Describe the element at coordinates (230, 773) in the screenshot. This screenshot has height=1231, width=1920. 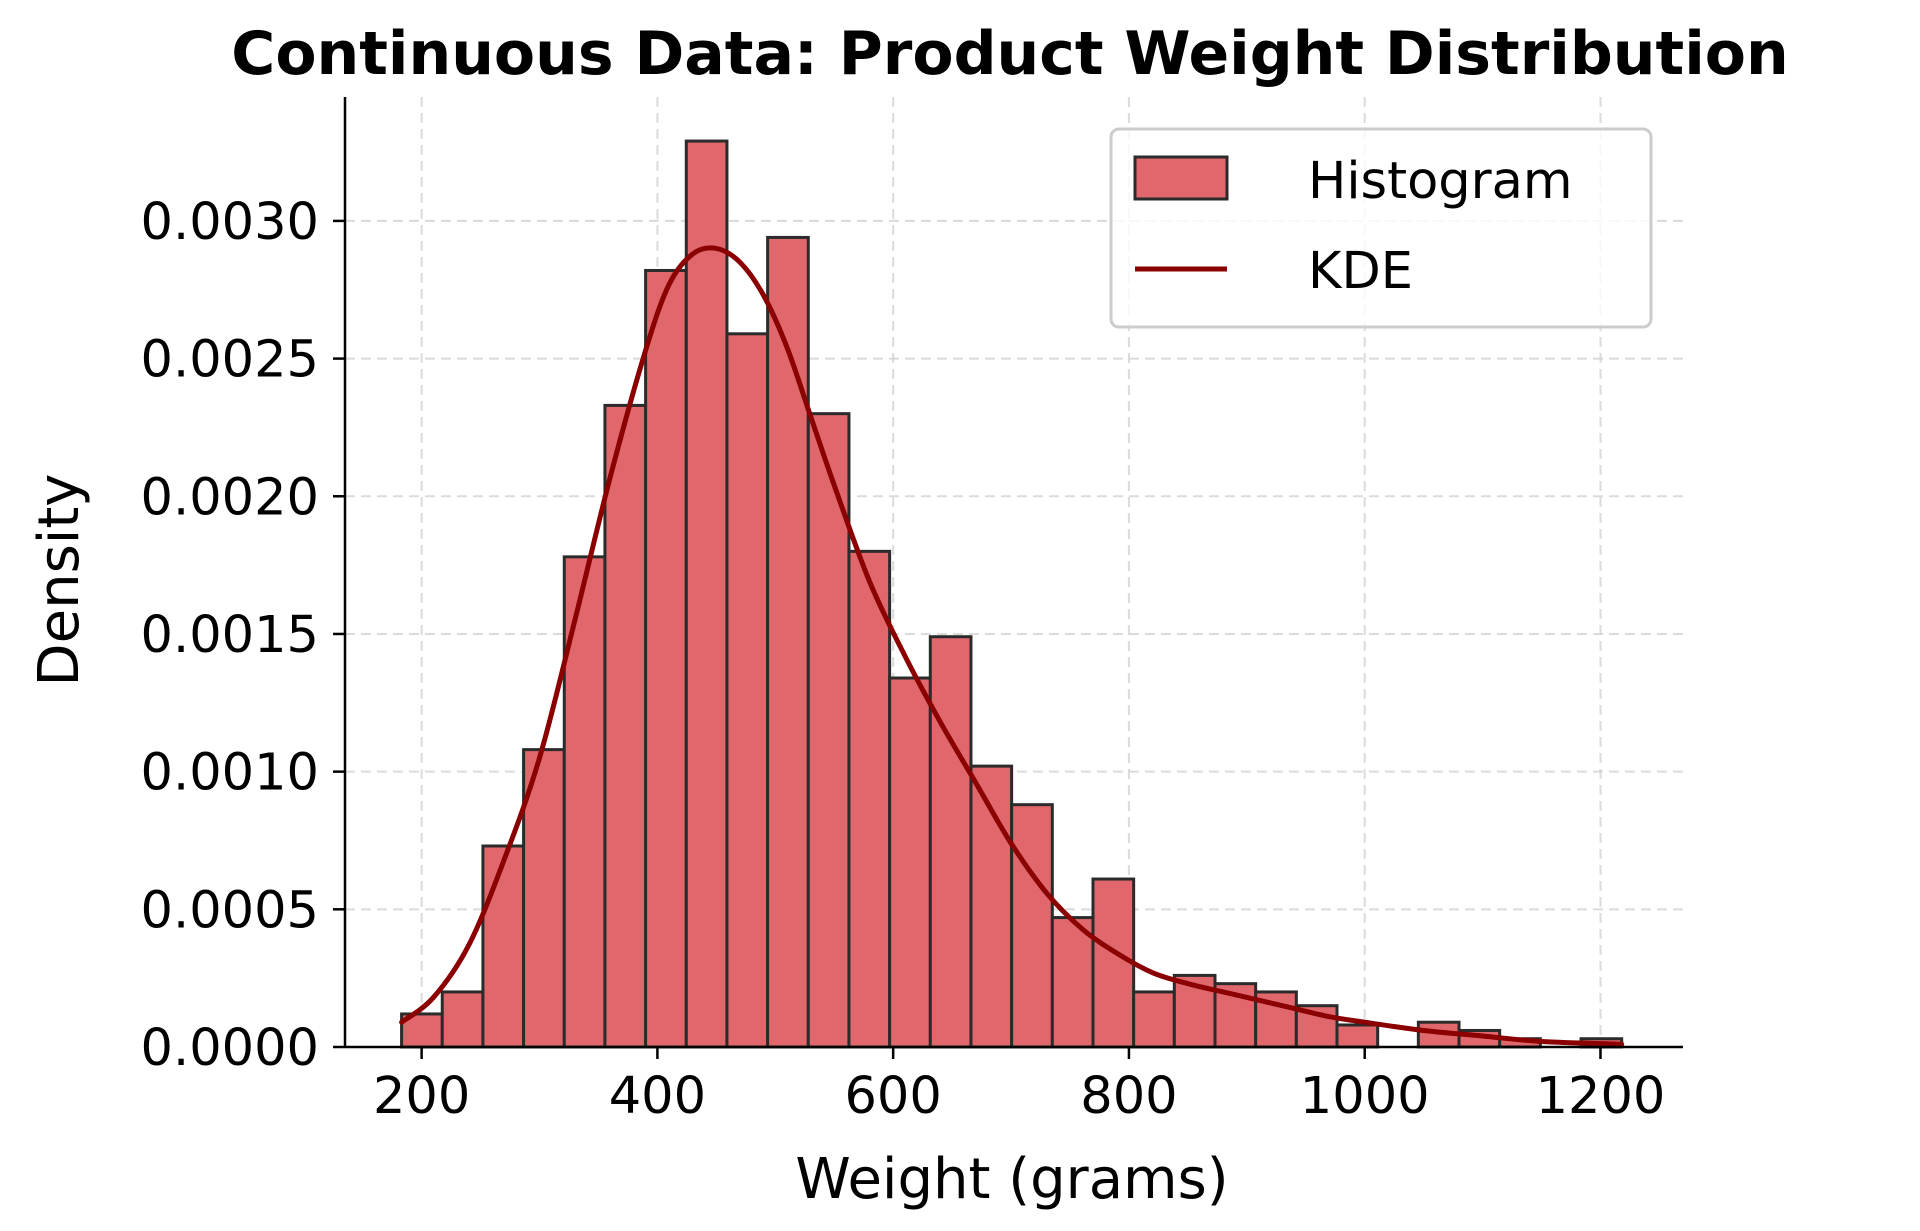
I see `y-tick-label: 0.0010` at that location.